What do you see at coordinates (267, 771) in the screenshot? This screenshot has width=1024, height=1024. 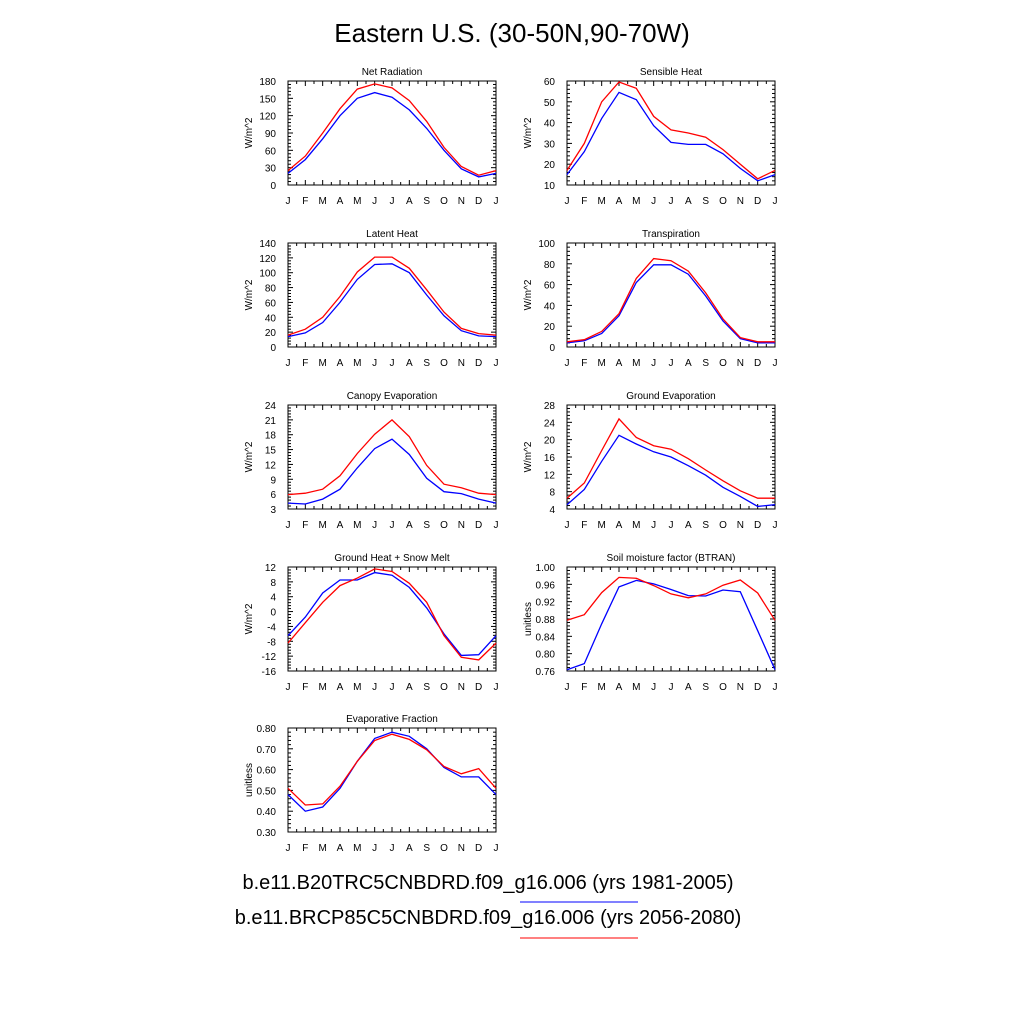 I see `y-tick-label: 0.60` at bounding box center [267, 771].